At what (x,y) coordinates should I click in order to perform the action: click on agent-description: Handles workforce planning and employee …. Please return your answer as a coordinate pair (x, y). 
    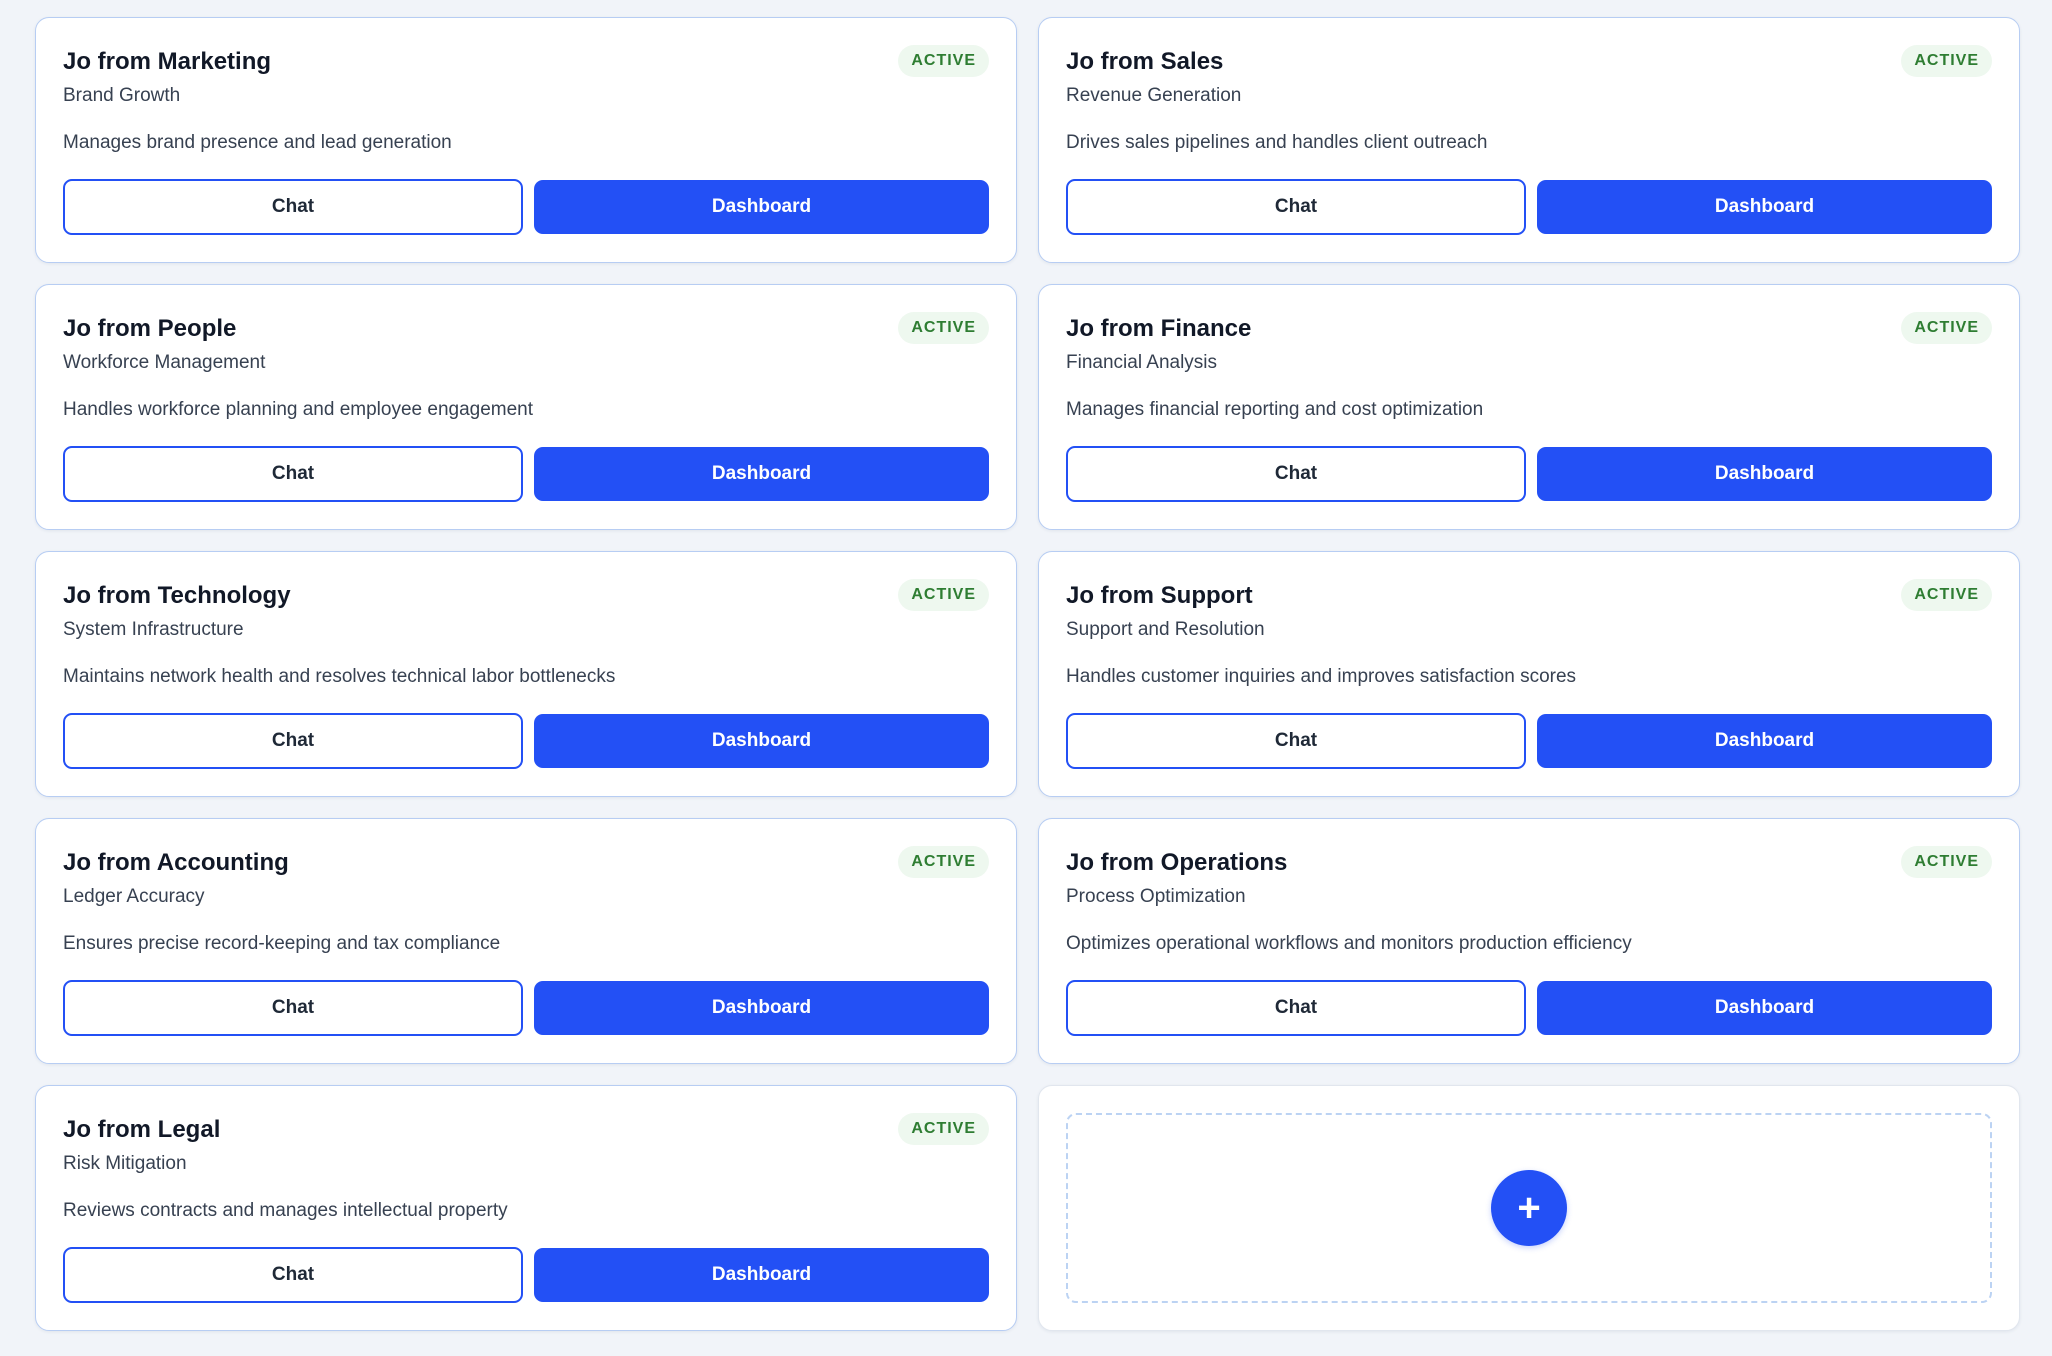
    Looking at the image, I should click on (298, 409).